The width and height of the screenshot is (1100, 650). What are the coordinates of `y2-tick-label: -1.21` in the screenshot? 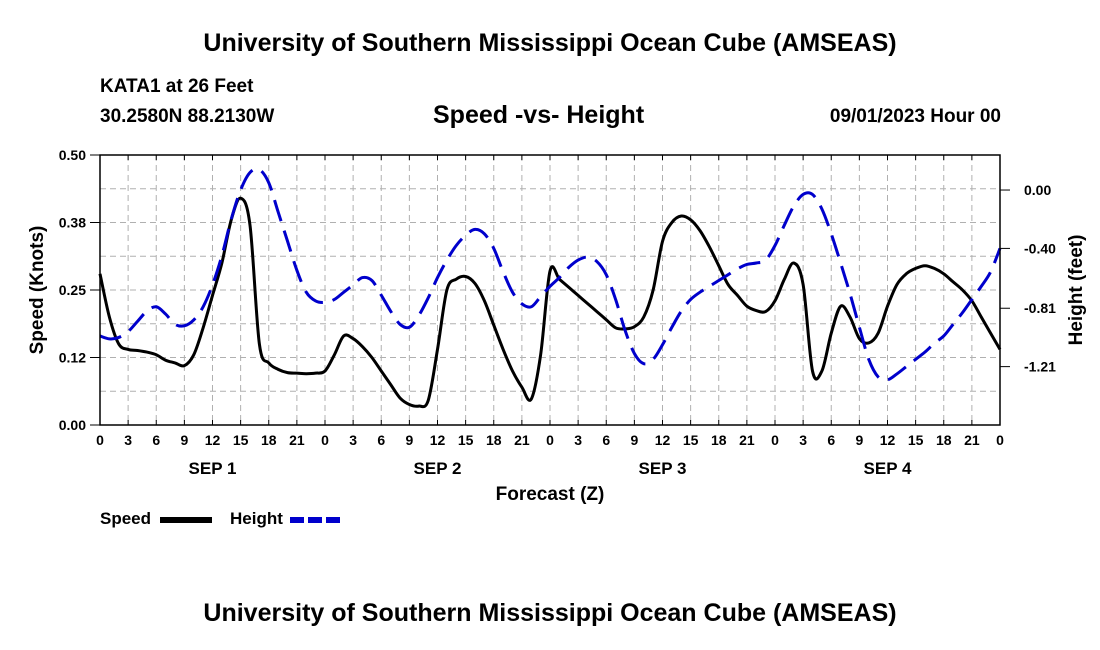 It's located at (1040, 367).